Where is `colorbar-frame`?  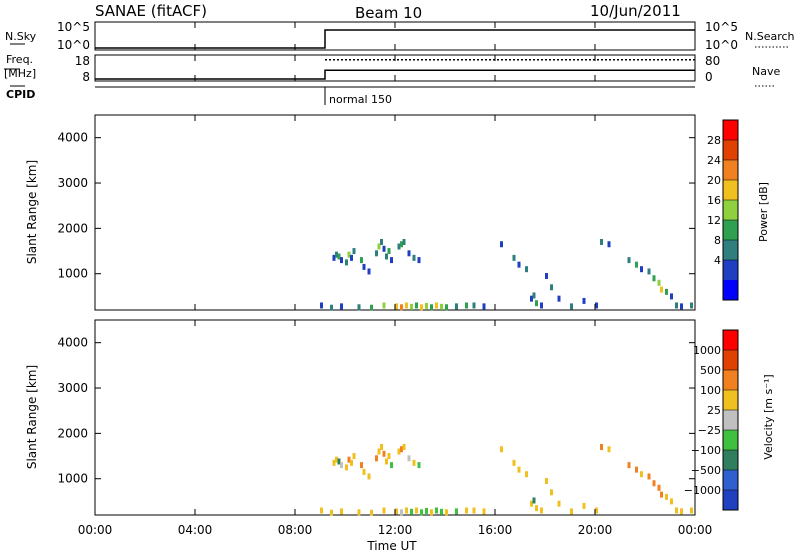 colorbar-frame is located at coordinates (730, 420).